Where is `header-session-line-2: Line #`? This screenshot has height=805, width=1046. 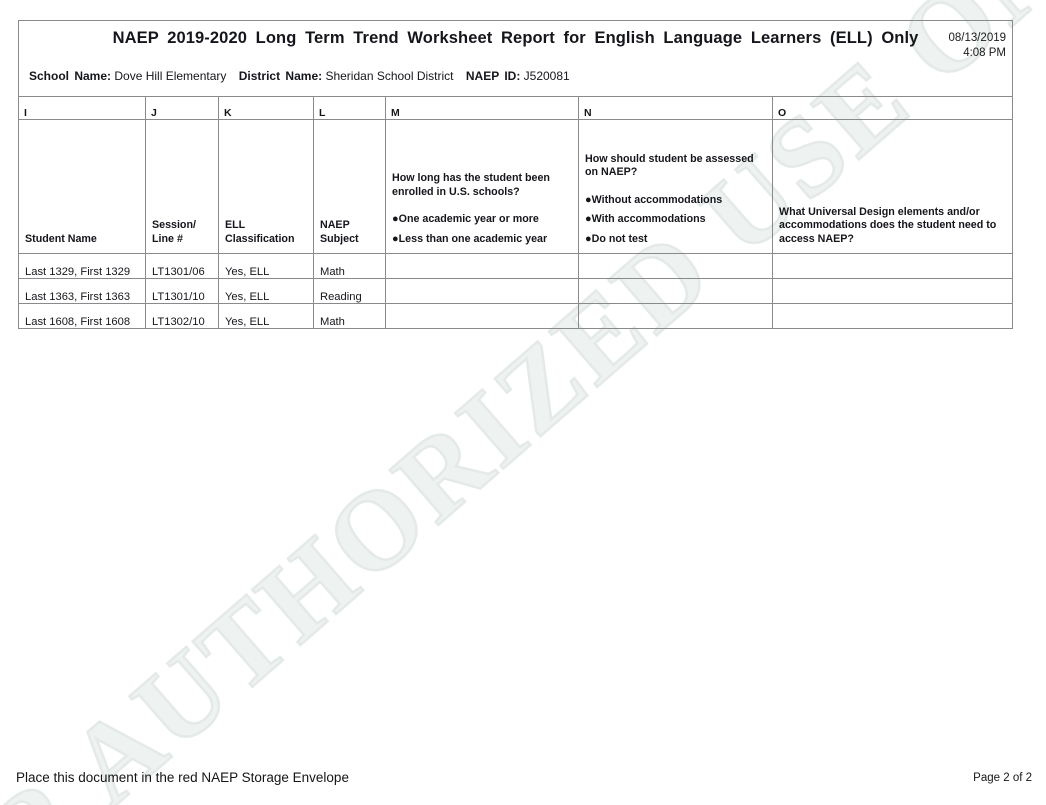
header-session-line-2: Line # is located at coordinates (167, 238).